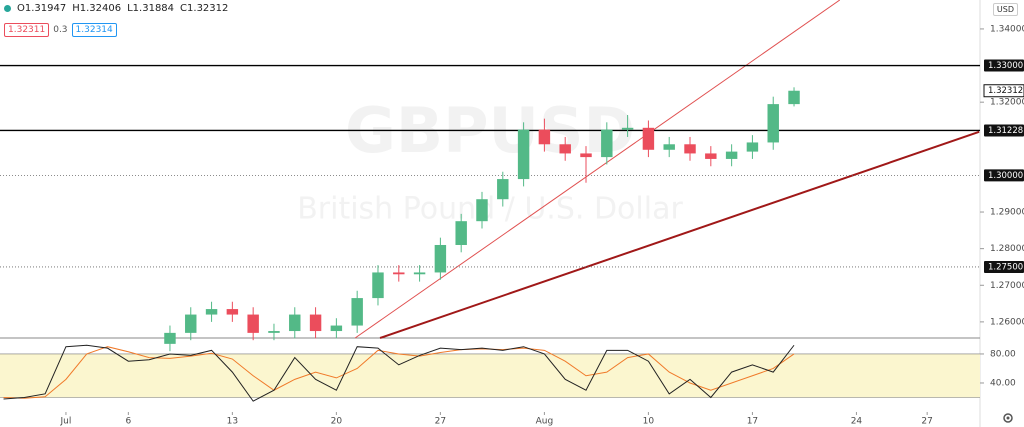  Describe the element at coordinates (1003, 383) in the screenshot. I see `y-tick-label: 40.00` at that location.